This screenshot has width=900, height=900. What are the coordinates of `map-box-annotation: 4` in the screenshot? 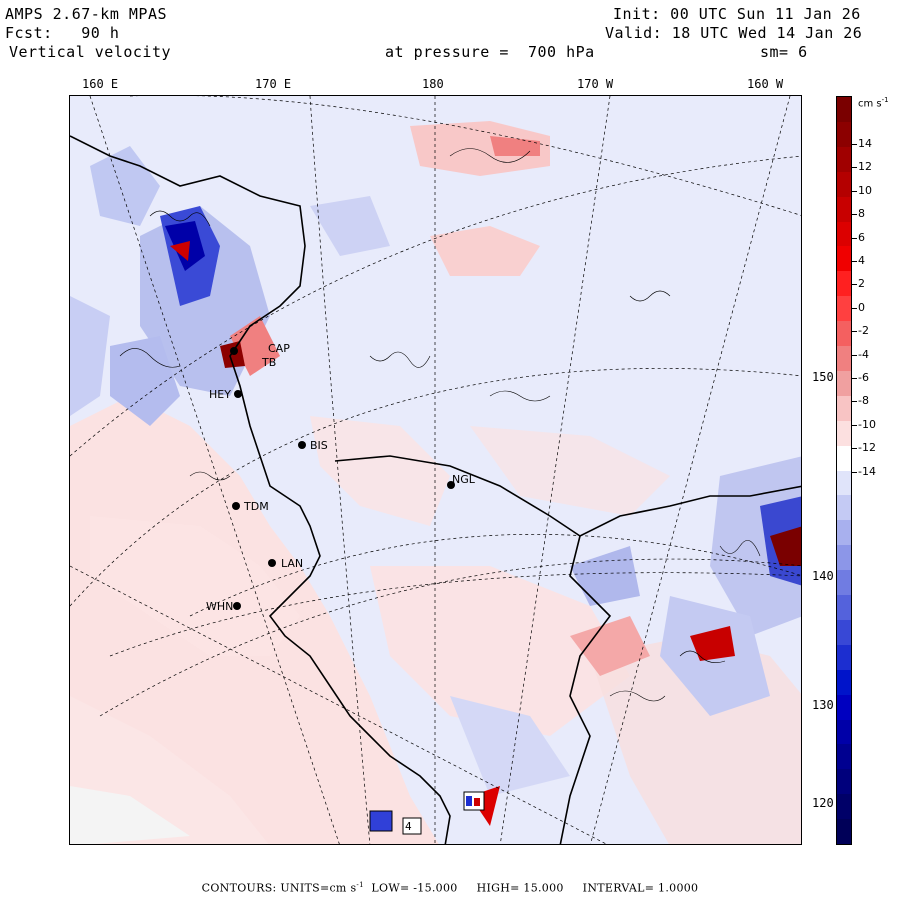 It's located at (408, 826).